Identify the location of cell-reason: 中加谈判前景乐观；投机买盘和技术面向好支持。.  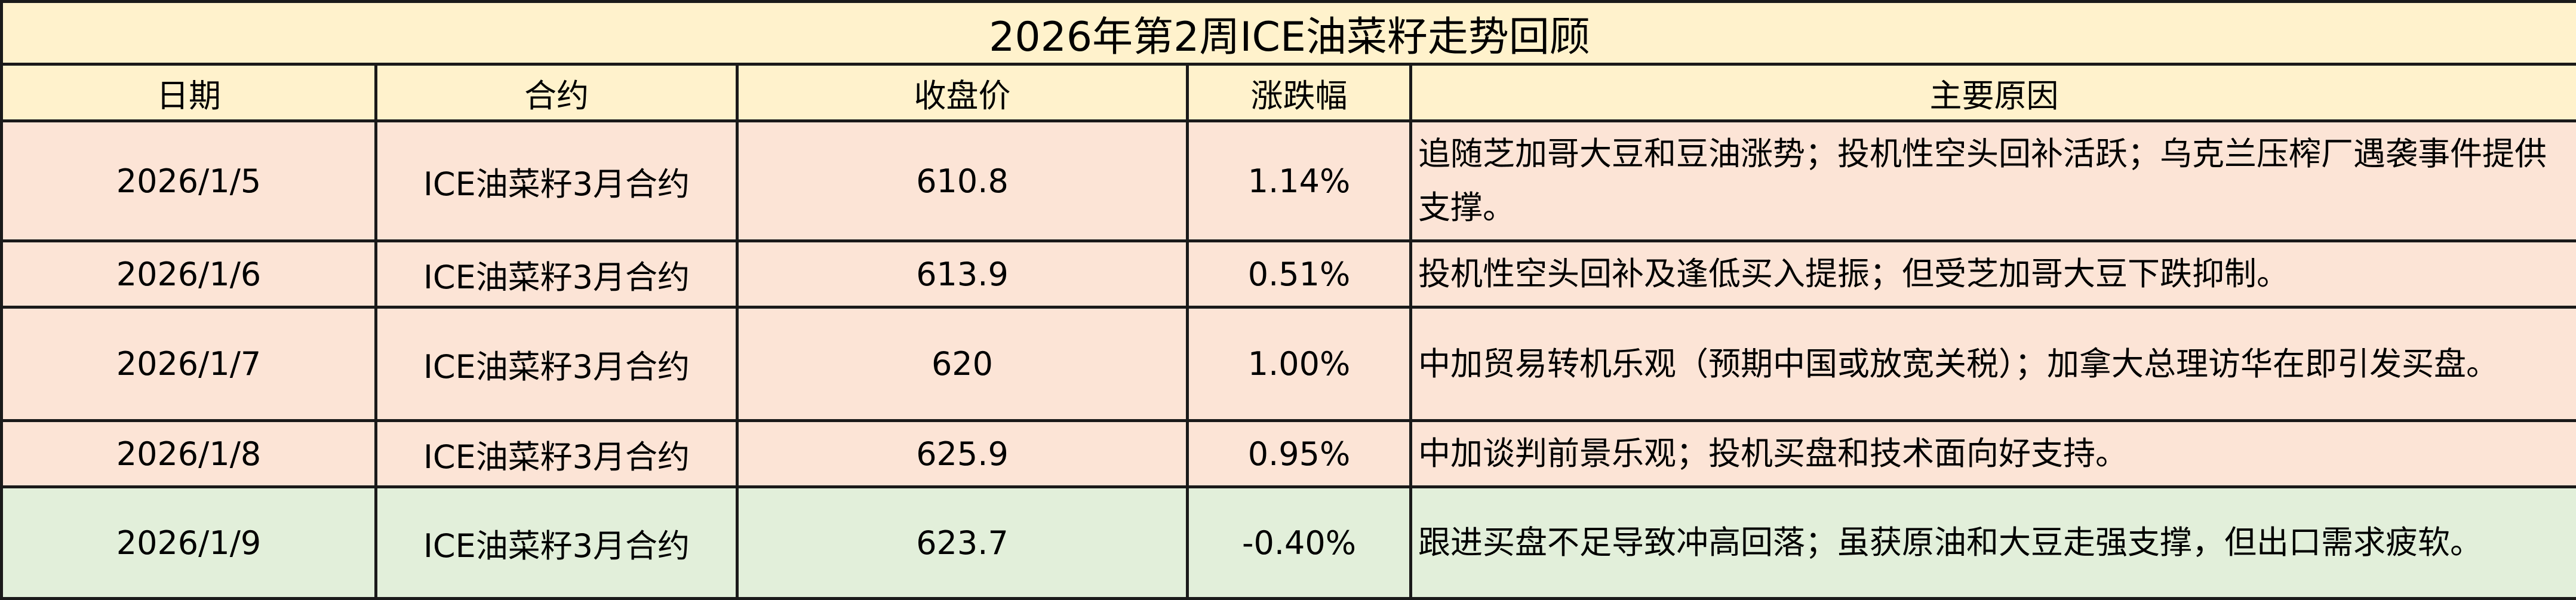
(1993, 454).